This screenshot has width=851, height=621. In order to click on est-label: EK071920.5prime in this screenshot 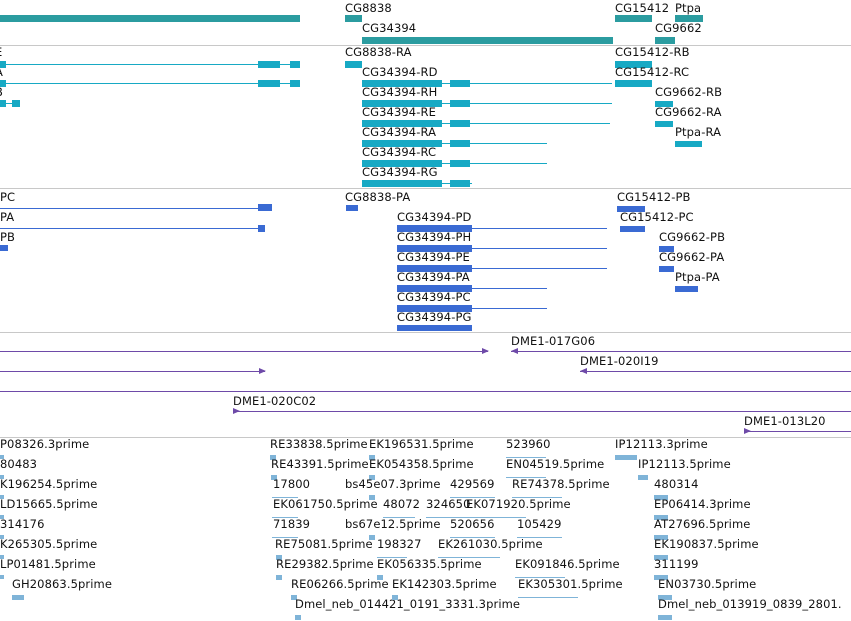, I will do `click(518, 504)`.